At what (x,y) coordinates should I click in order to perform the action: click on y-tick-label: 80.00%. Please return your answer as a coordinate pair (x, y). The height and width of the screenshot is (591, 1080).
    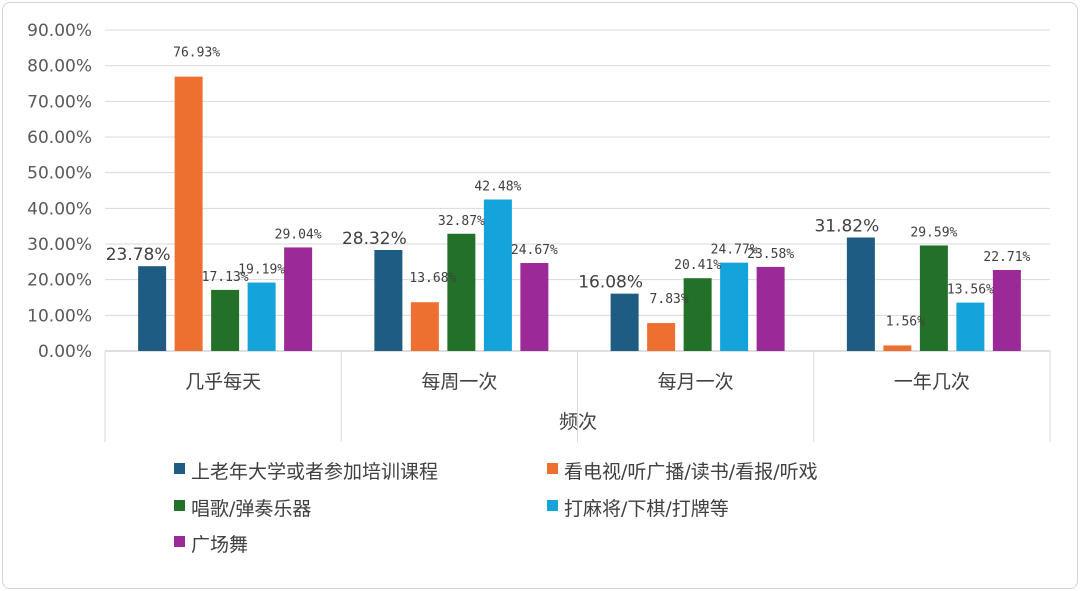
    Looking at the image, I should click on (59, 67).